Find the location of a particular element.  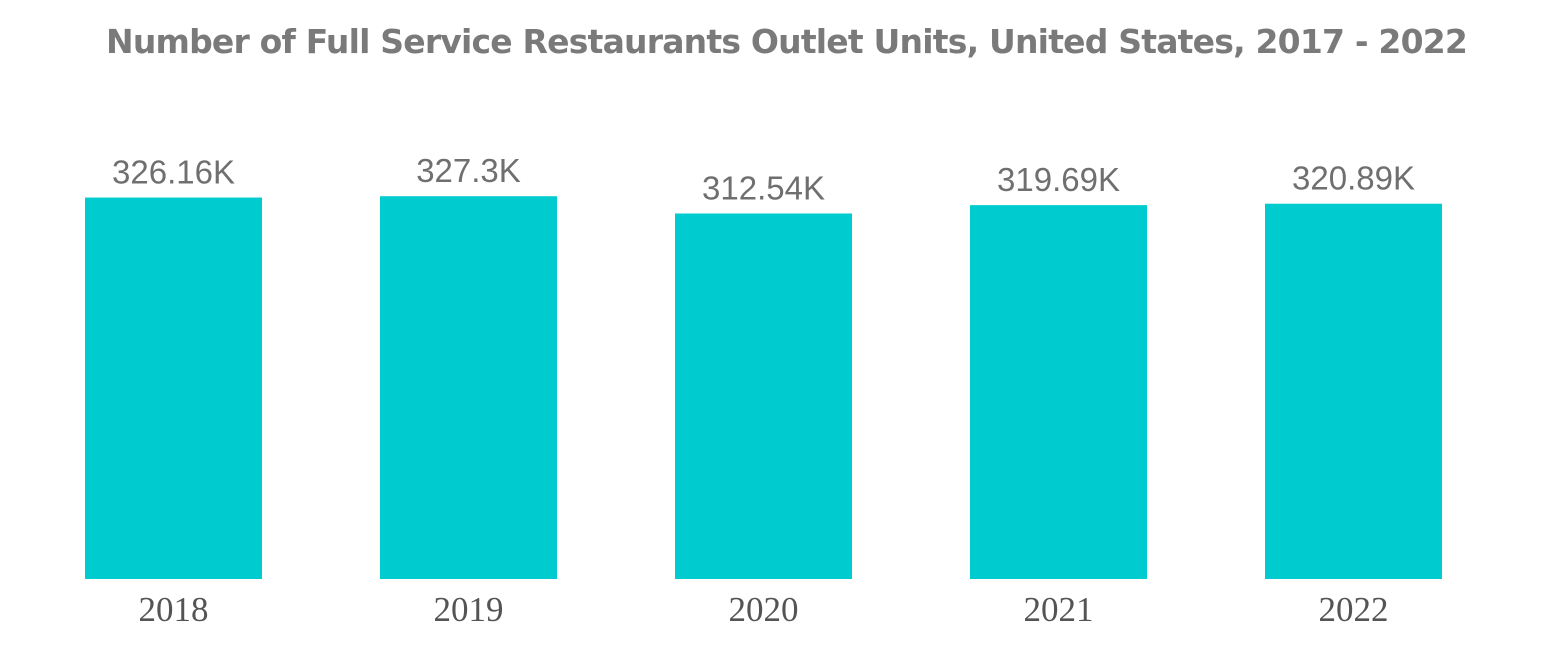

x-axis-tick-labels: 2018 2019 2020 2021 2022 is located at coordinates (764, 609).